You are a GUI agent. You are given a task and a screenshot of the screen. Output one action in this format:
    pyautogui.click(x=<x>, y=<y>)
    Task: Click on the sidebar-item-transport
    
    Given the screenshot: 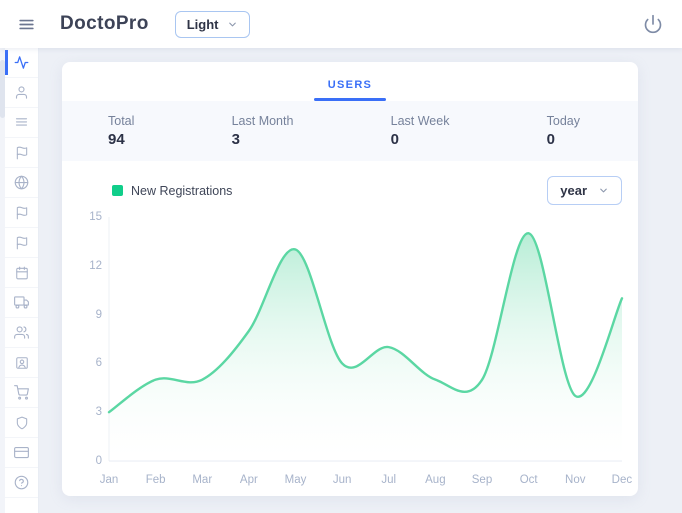 What is the action you would take?
    pyautogui.click(x=21, y=303)
    